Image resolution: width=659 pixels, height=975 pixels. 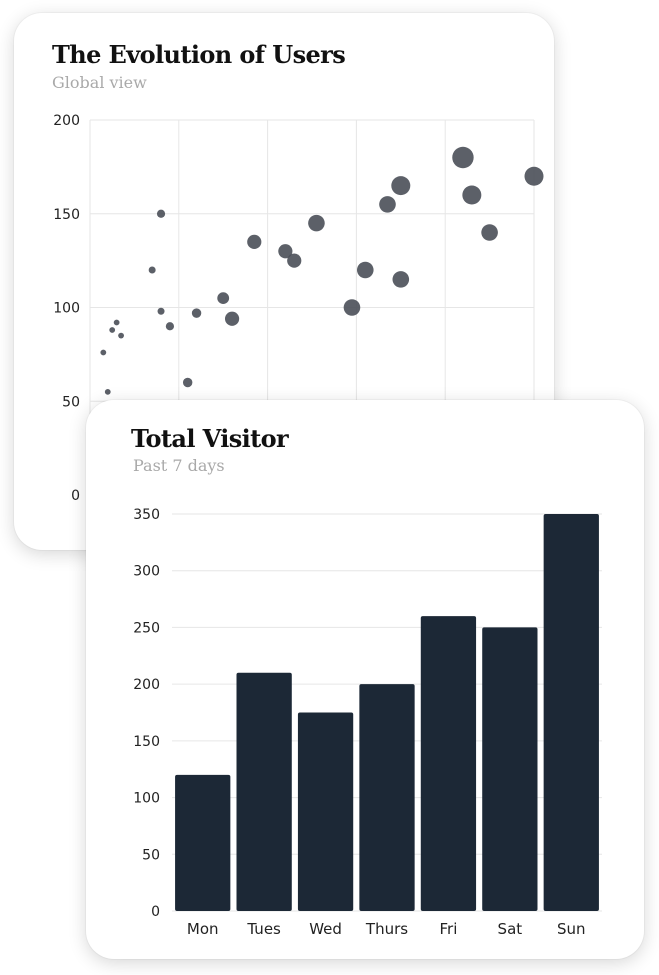 I want to click on visitor-x-category-label: Tues, so click(x=263, y=929).